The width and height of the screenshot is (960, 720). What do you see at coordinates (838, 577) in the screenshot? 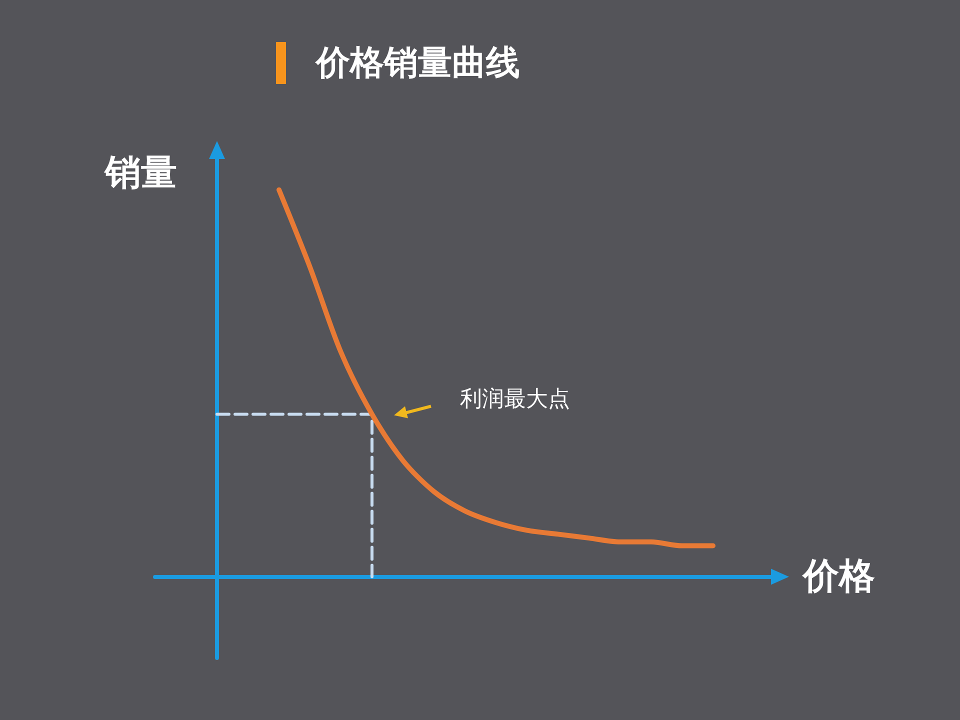
I see `x-axis-title: 价格` at bounding box center [838, 577].